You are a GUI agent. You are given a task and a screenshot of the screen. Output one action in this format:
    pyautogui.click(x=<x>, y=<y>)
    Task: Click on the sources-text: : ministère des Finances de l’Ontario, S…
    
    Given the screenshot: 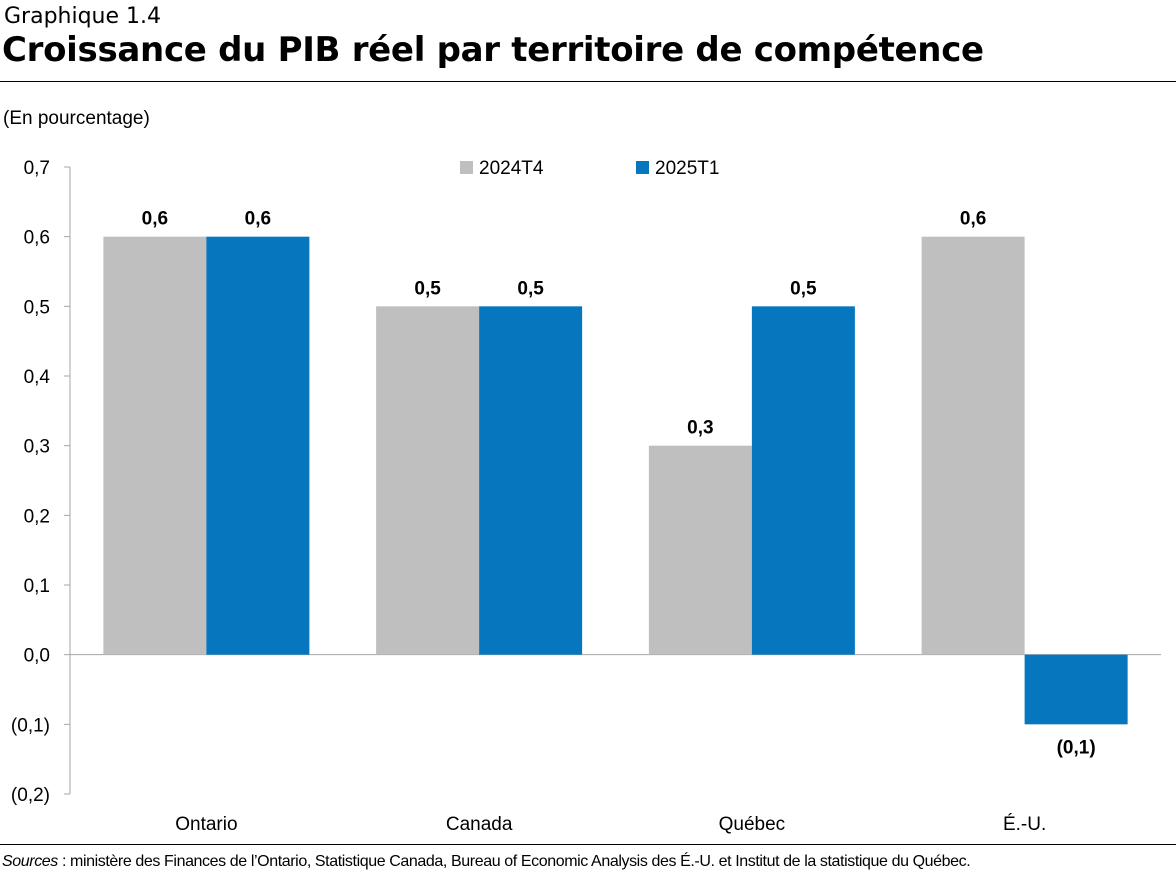 What is the action you would take?
    pyautogui.click(x=514, y=861)
    